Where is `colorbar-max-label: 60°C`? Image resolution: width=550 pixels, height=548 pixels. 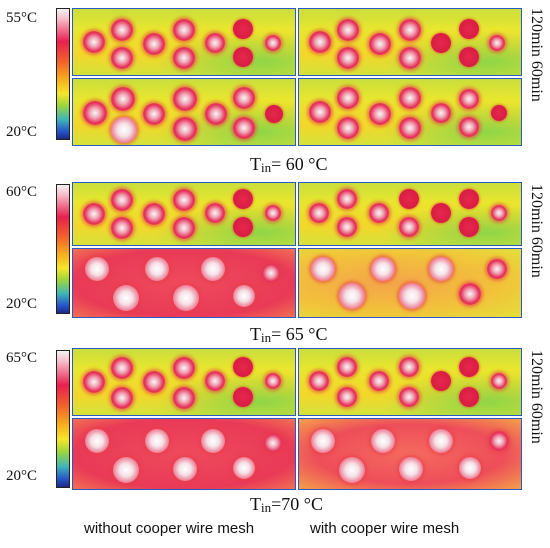 colorbar-max-label: 60°C is located at coordinates (22, 192).